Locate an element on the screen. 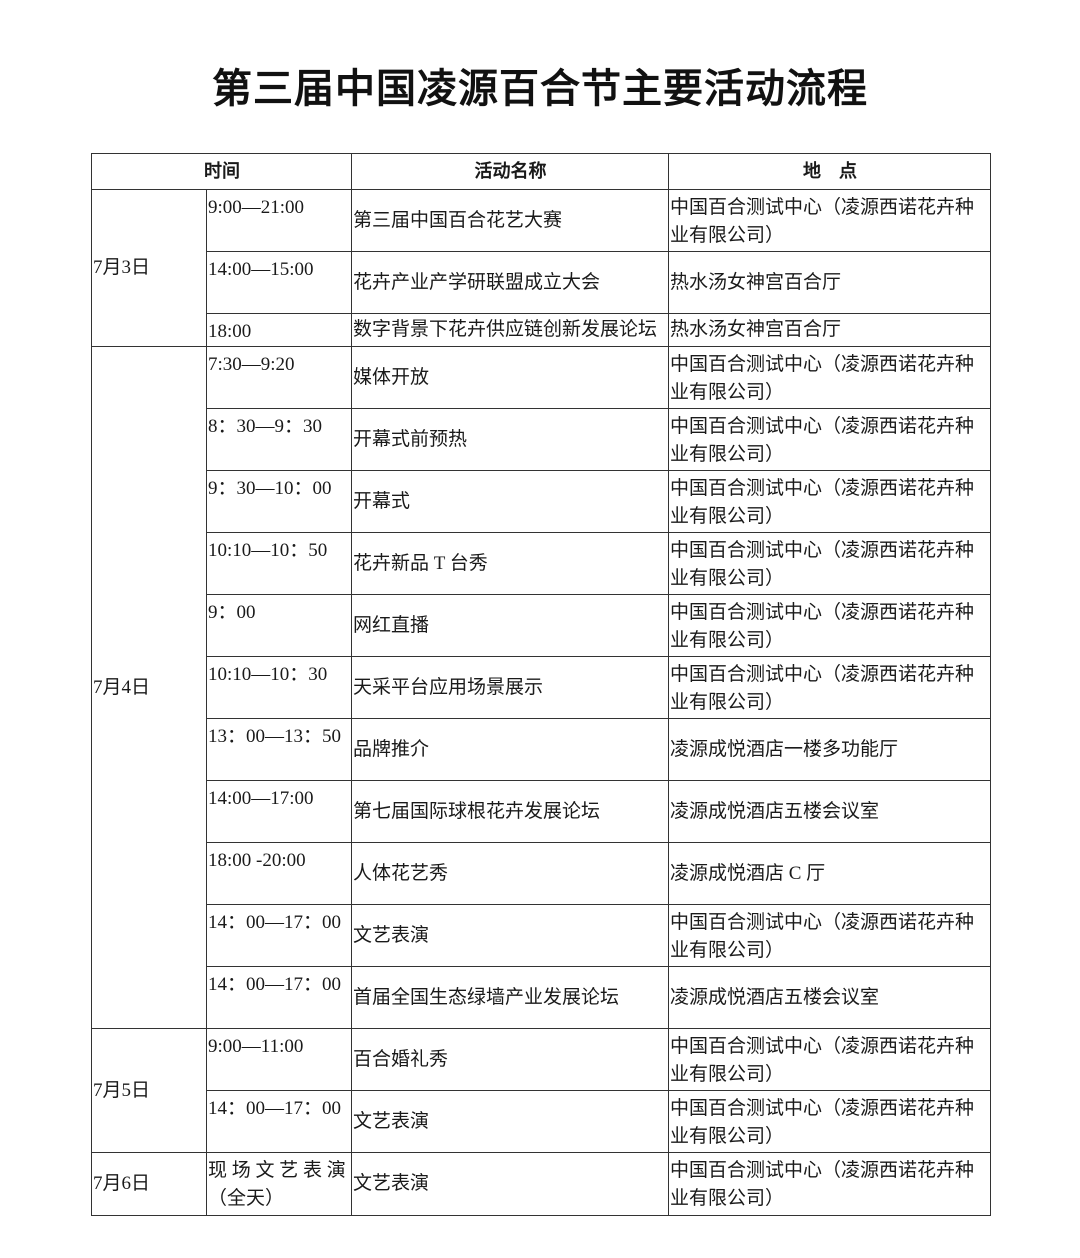  time-cell: 10:10—10：50 is located at coordinates (279, 563).